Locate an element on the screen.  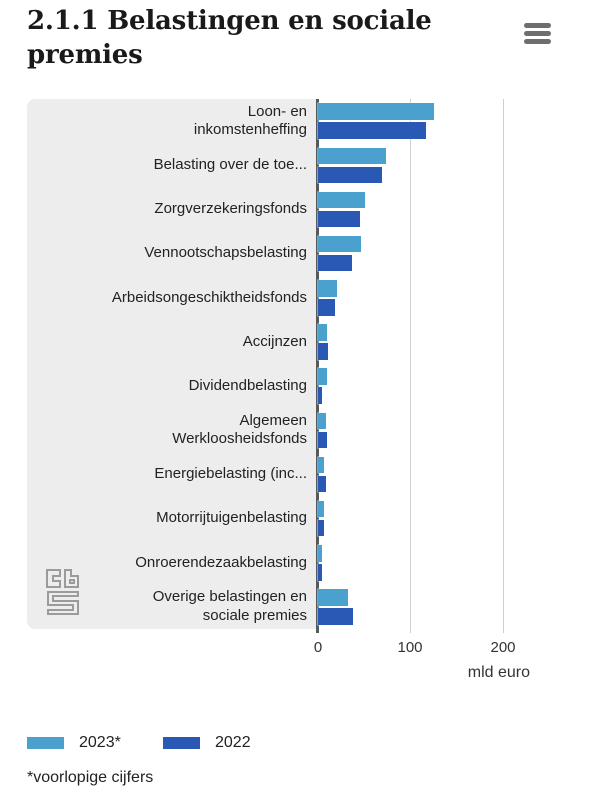
legend-item-2022: 2022 is located at coordinates (207, 743).